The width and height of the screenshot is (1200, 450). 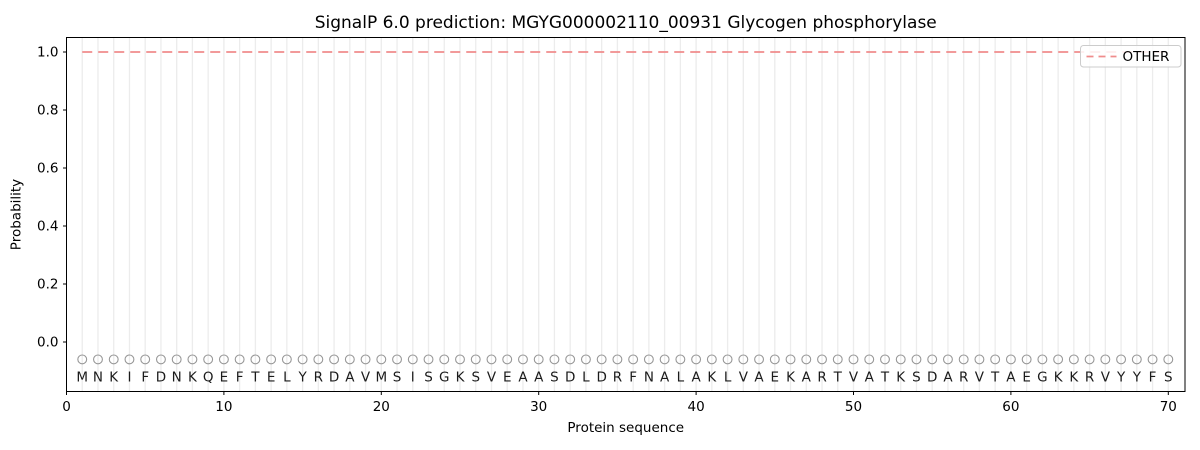 I want to click on legend-box, so click(x=1131, y=56).